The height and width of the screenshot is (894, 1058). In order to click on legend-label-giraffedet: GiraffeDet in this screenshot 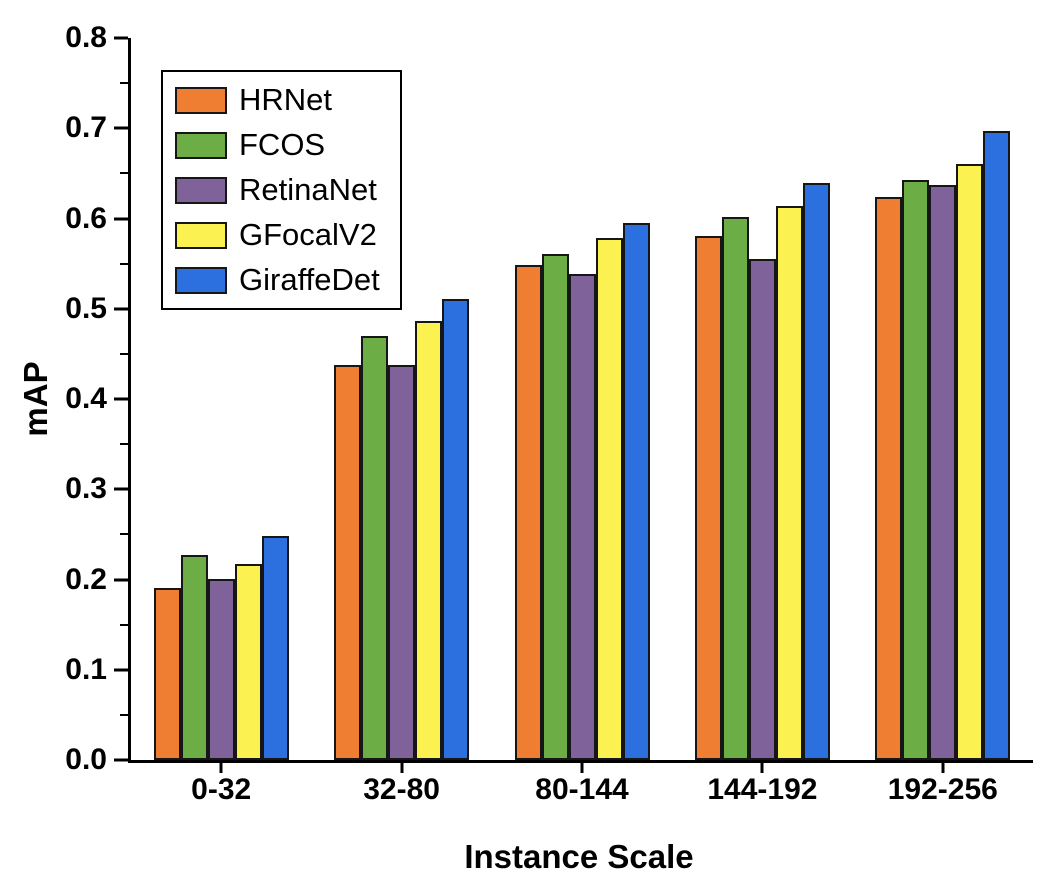, I will do `click(309, 279)`.